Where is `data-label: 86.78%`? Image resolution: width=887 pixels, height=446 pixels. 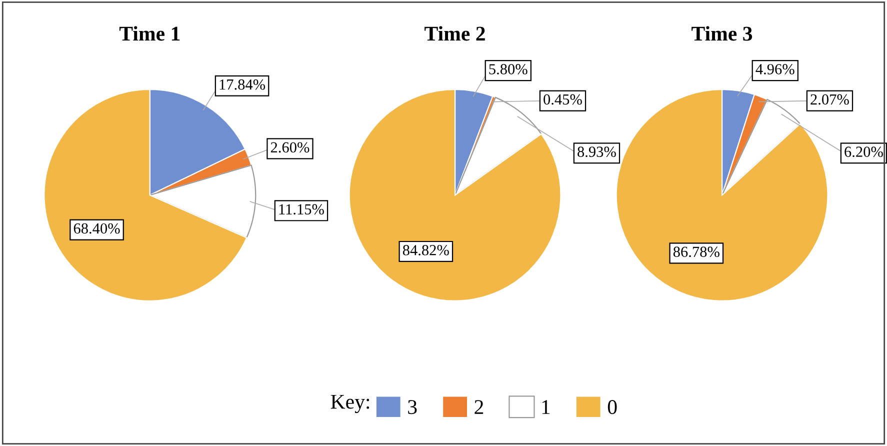
data-label: 86.78% is located at coordinates (696, 252).